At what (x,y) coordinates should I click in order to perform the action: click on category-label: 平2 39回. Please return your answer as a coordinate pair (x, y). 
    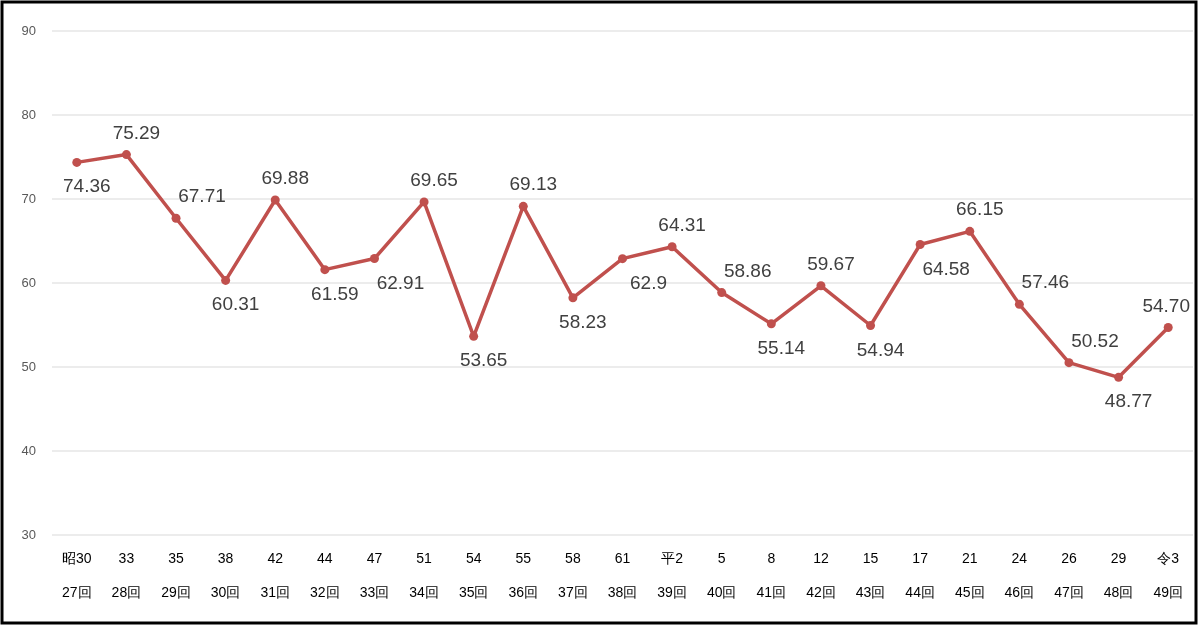
    Looking at the image, I should click on (672, 575).